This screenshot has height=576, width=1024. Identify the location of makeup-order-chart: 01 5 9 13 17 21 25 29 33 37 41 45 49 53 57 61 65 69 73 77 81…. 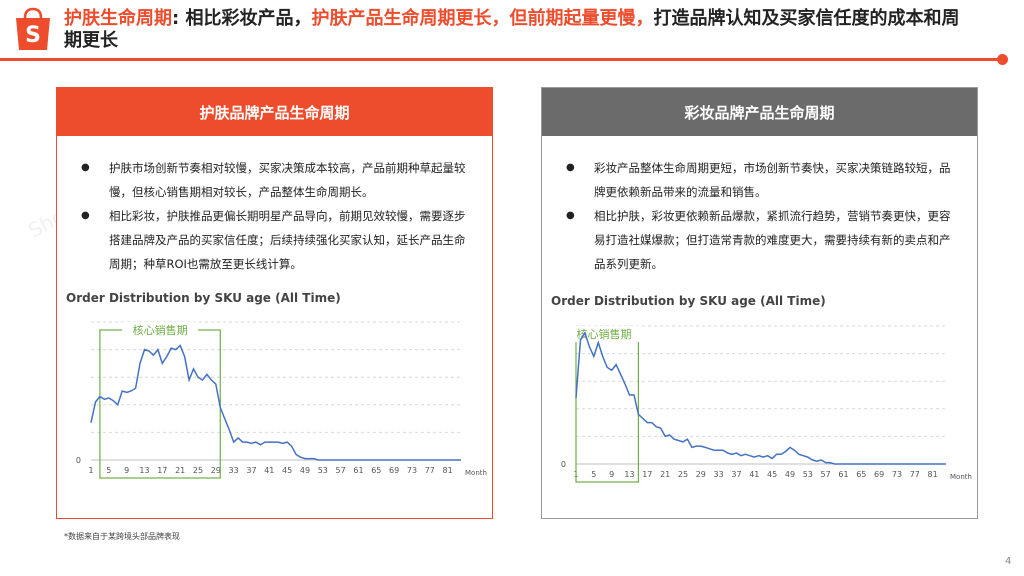
(766, 404).